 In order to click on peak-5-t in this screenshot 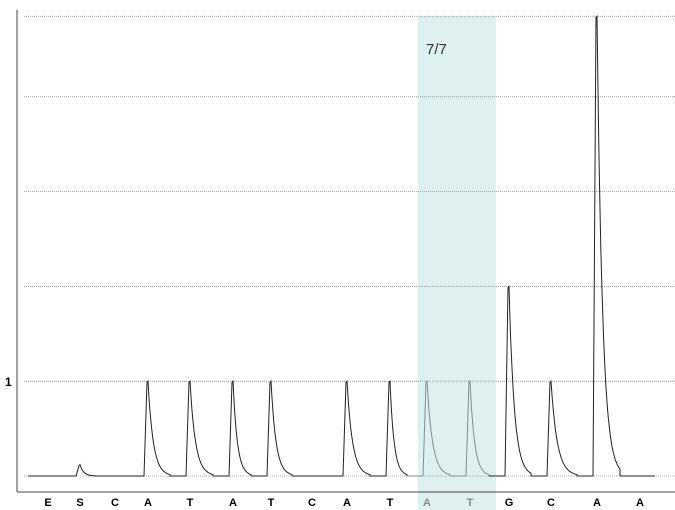, I will do `click(192, 428)`.